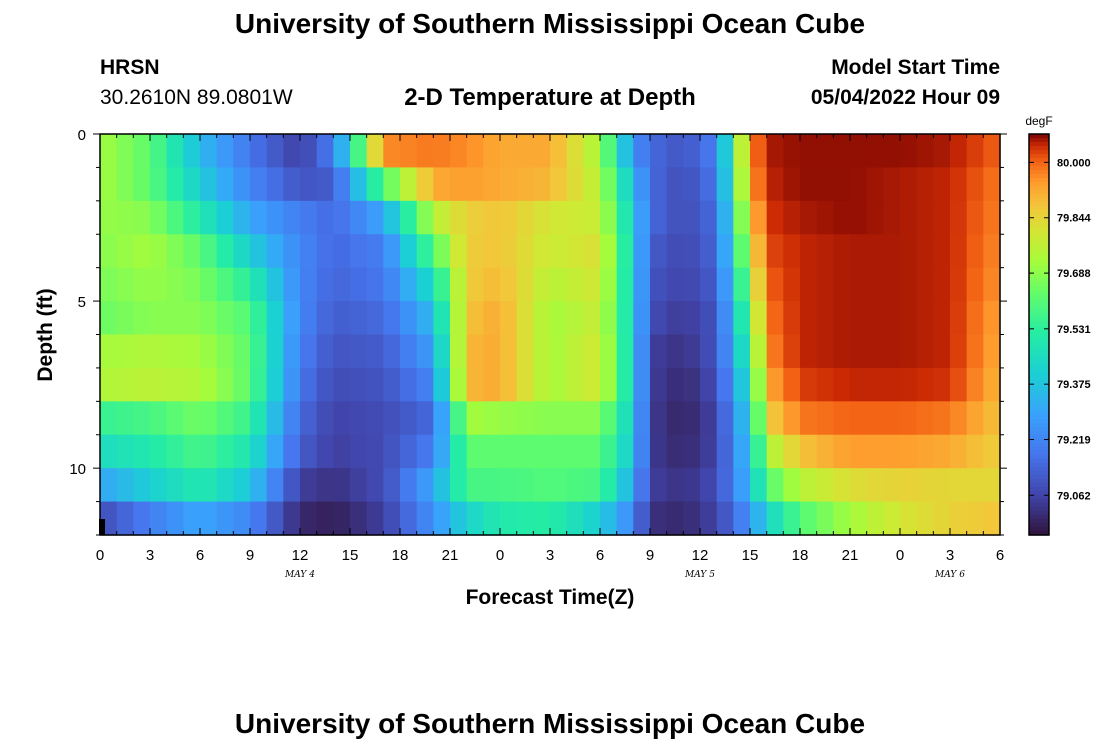  Describe the element at coordinates (905, 97) in the screenshot. I see `model-start-value: 05/04/2022 Hour 09` at that location.